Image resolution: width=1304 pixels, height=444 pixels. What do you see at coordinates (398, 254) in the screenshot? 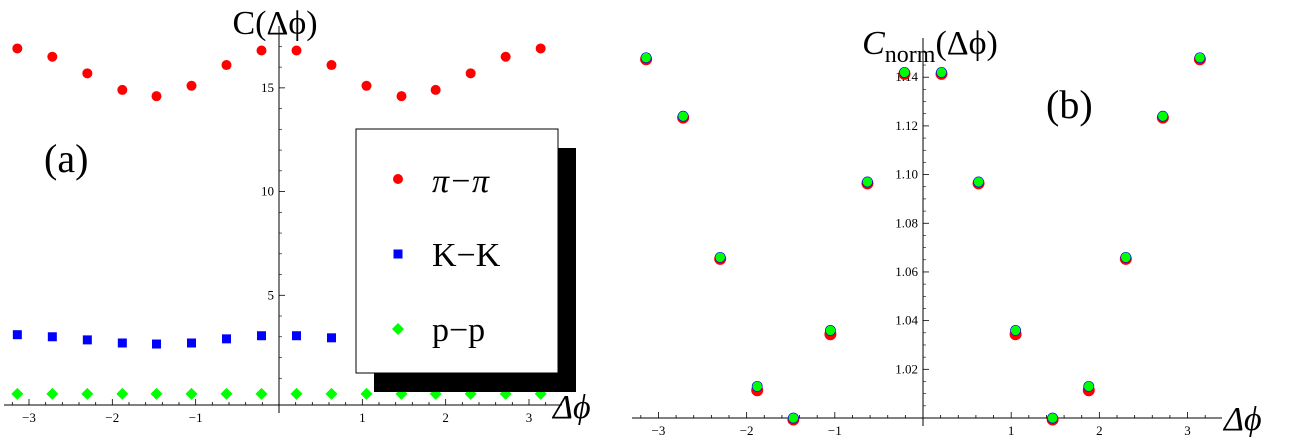
I see `legend-marker-k` at bounding box center [398, 254].